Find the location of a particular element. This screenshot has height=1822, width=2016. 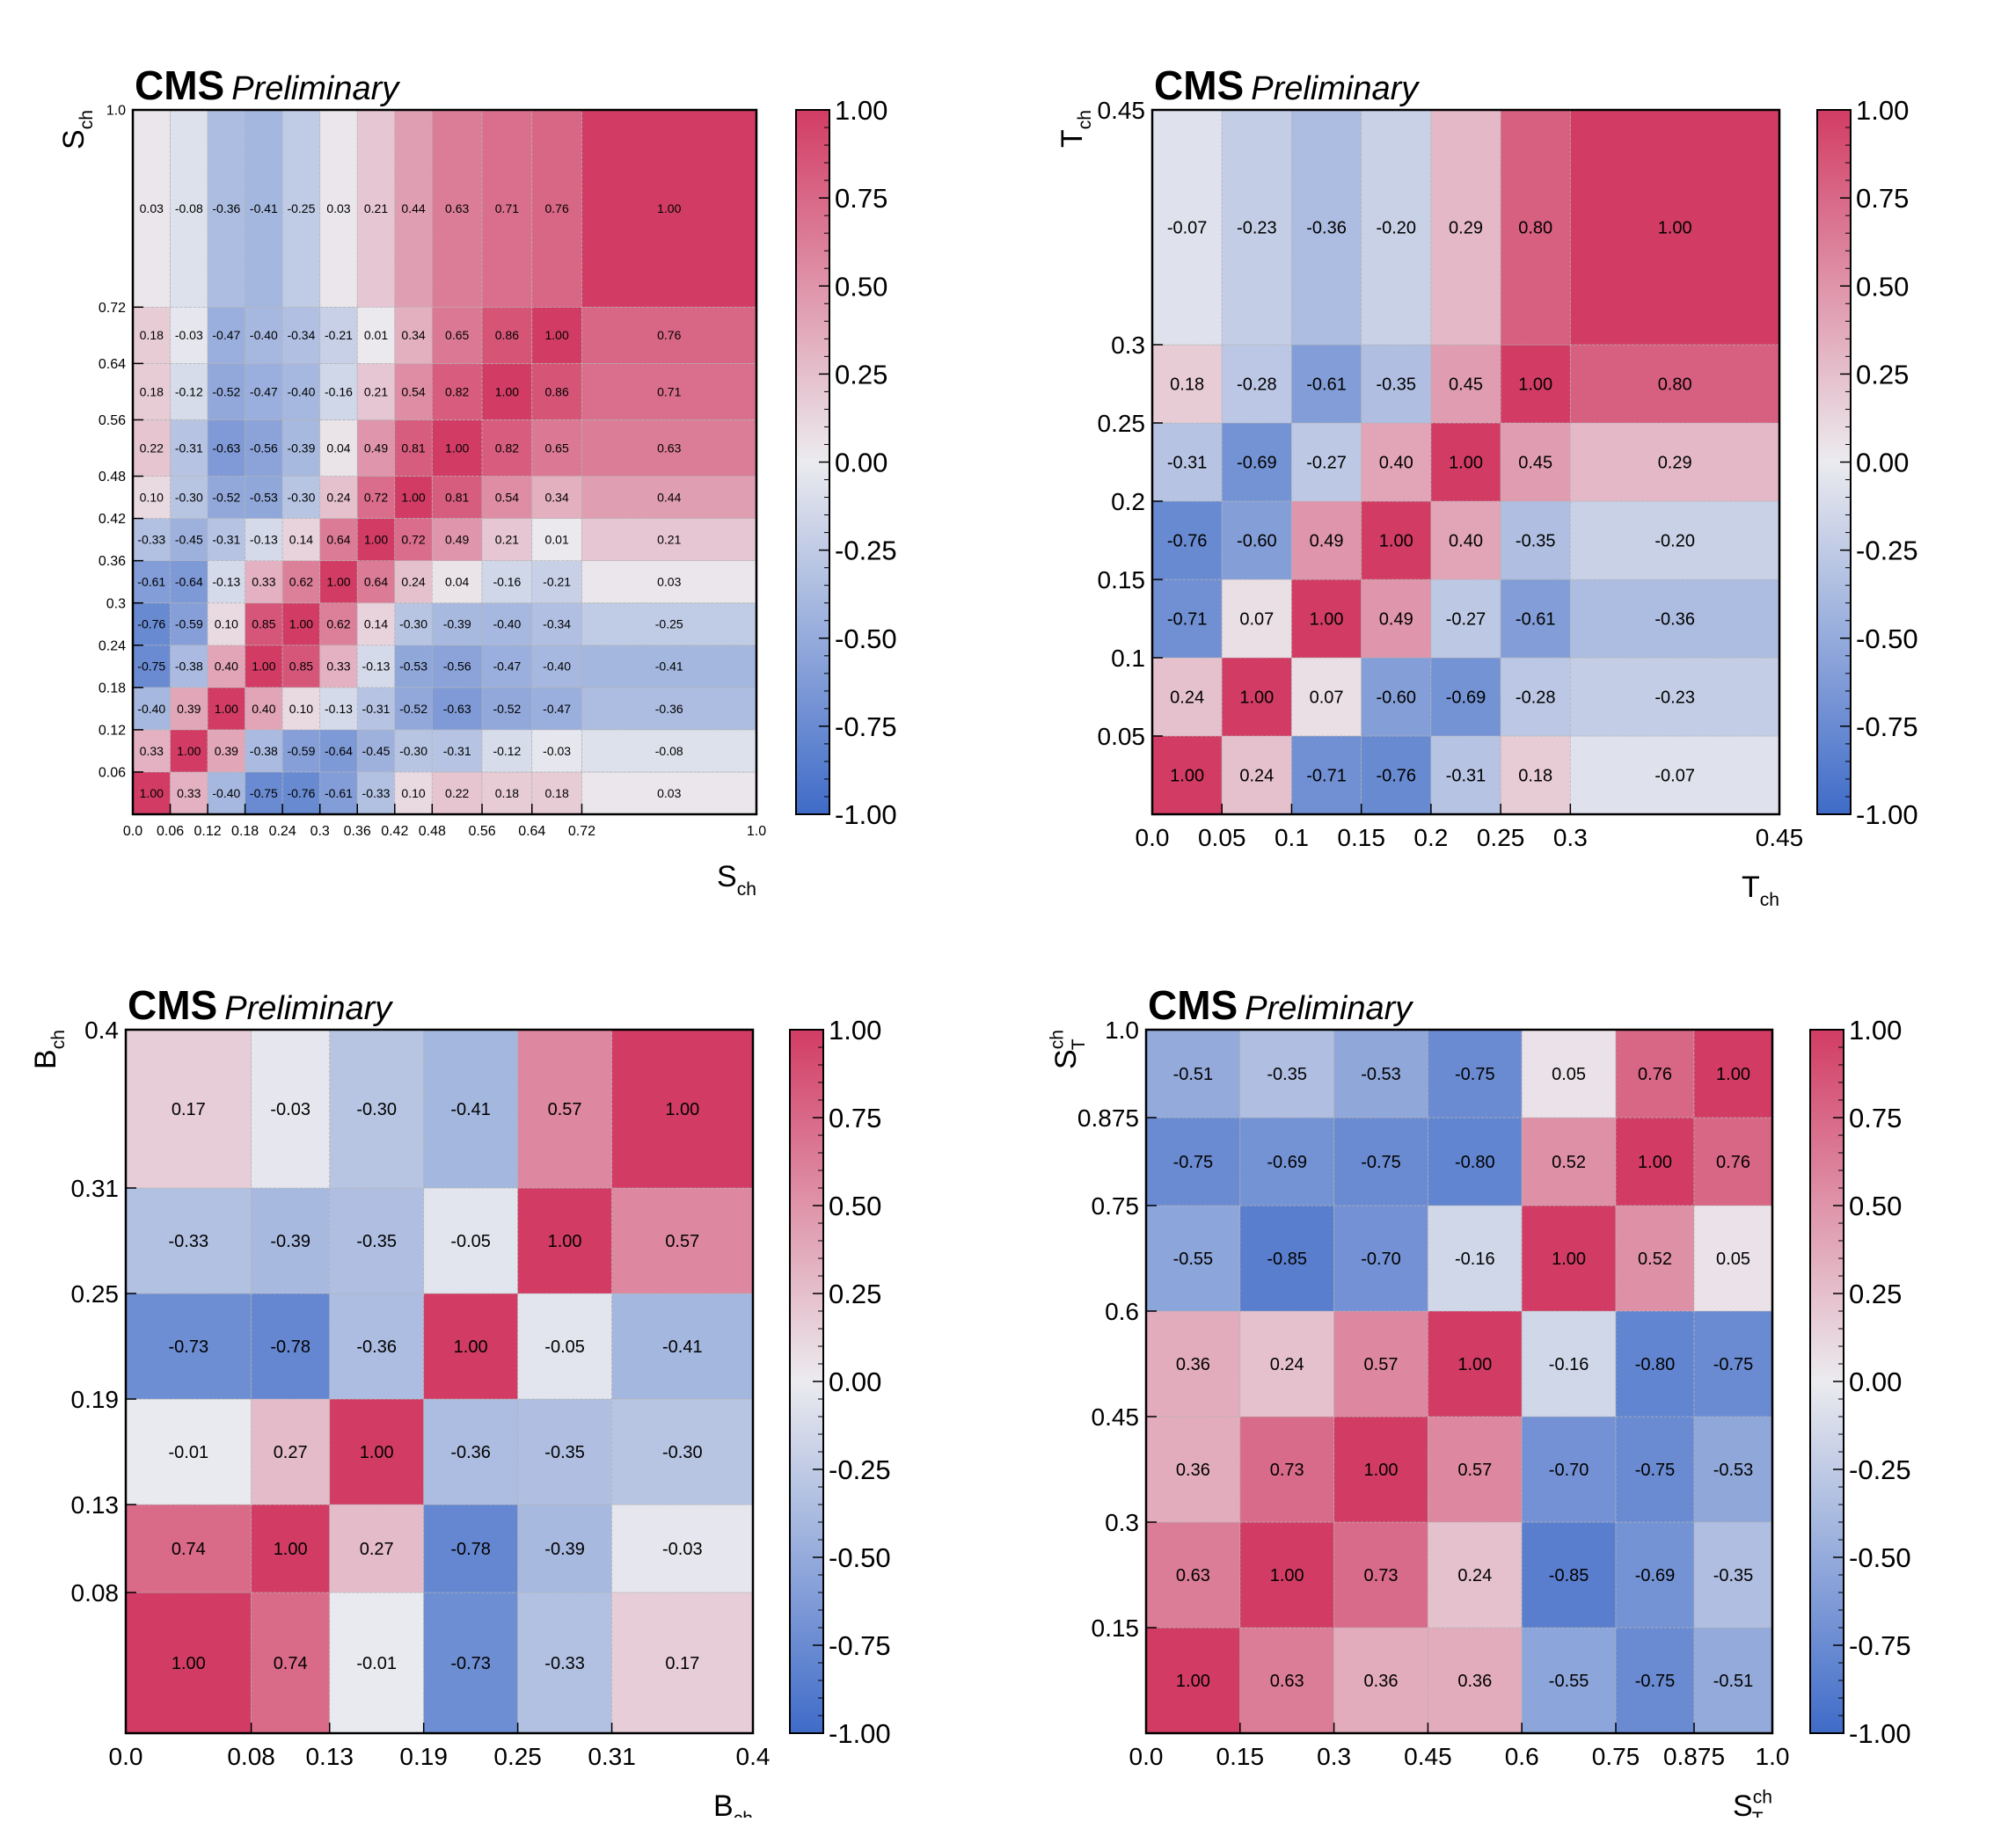

cell-value-label: 0.72 is located at coordinates (376, 497).